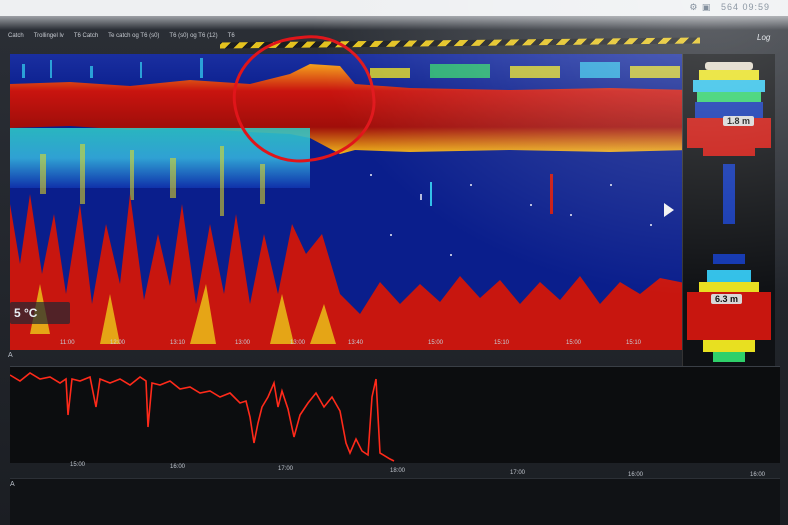  What do you see at coordinates (739, 121) in the screenshot?
I see `depth-top-label: 1.8 m` at bounding box center [739, 121].